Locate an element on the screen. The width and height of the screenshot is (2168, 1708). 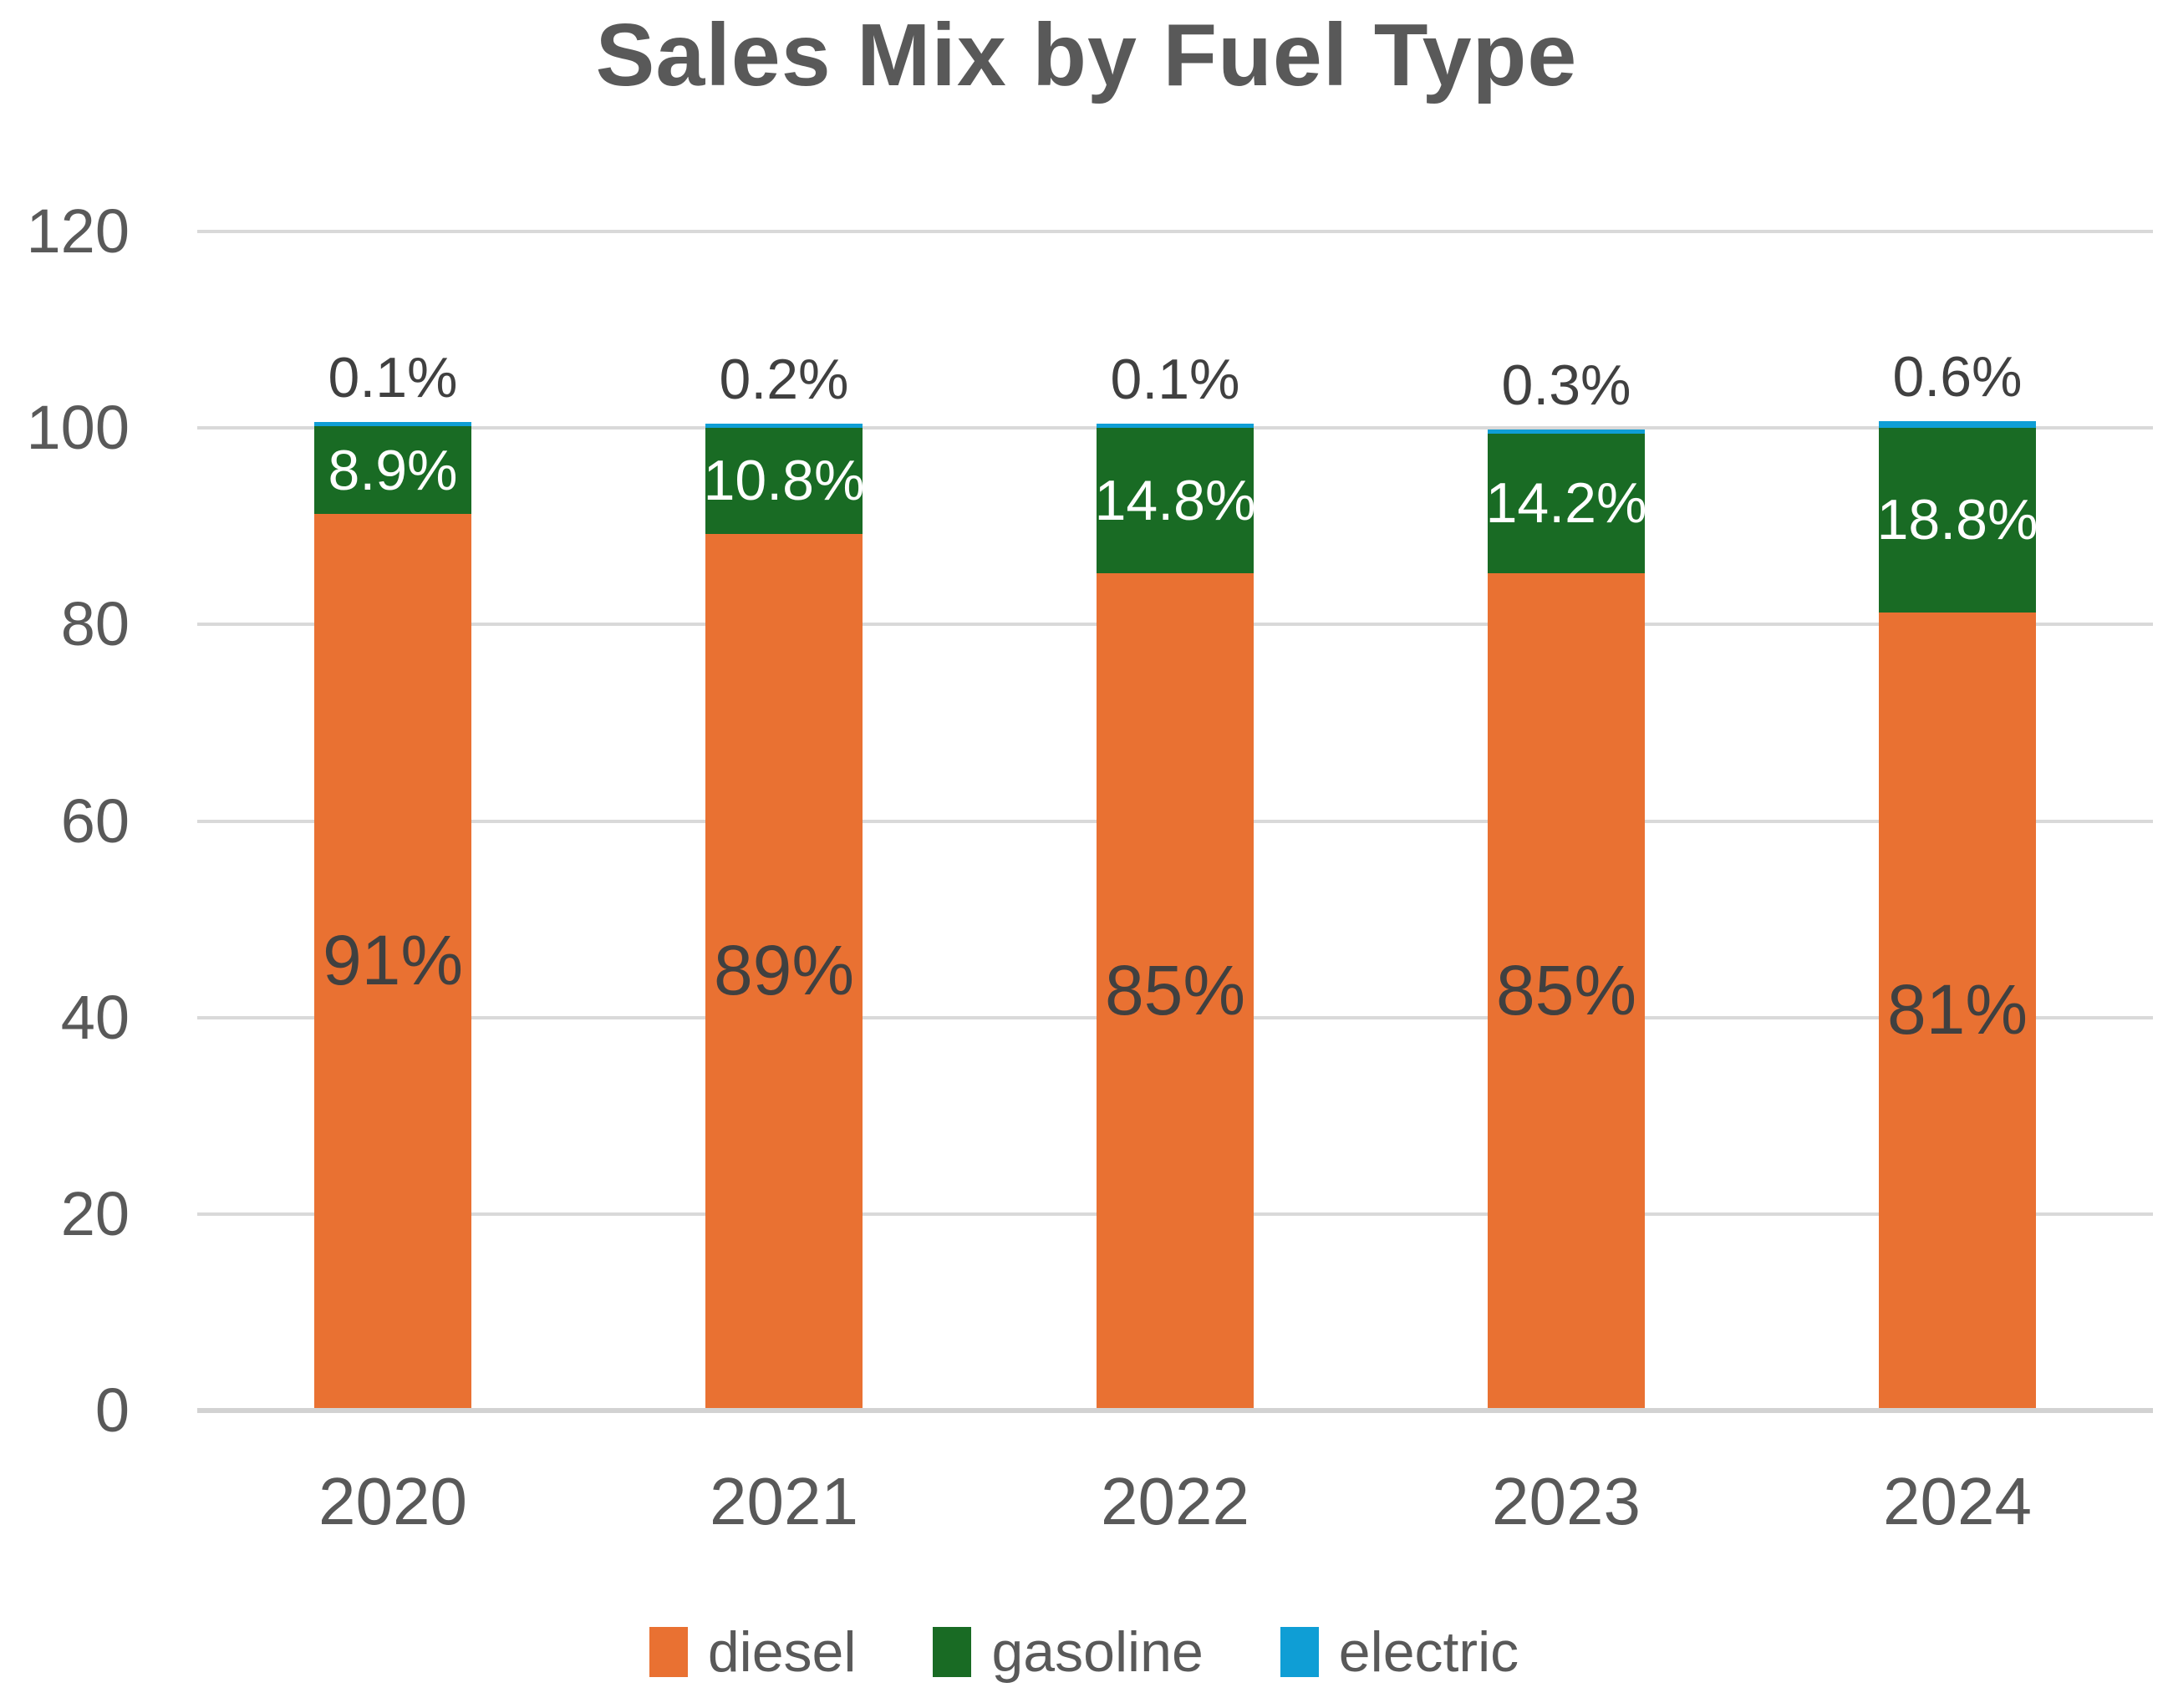
data-label-gasoline-2020: 8.9% is located at coordinates (393, 470).